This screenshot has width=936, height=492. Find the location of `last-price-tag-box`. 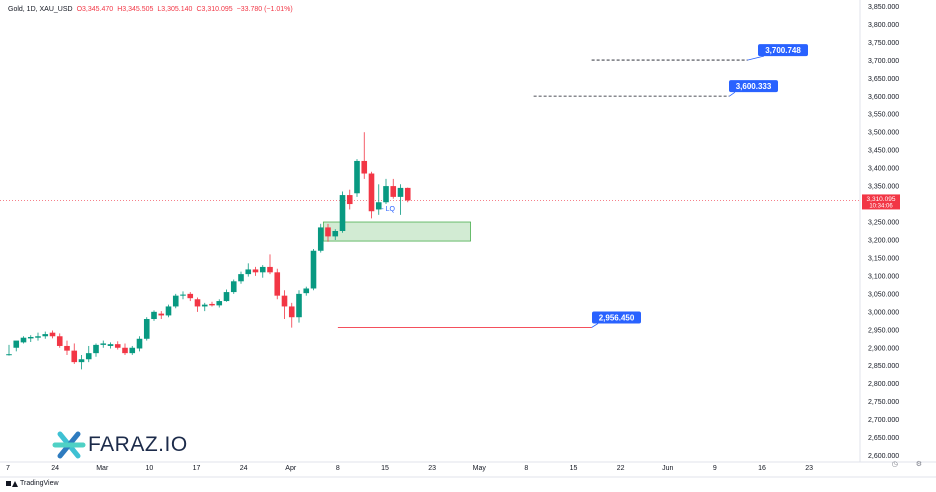

last-price-tag-box is located at coordinates (881, 202).